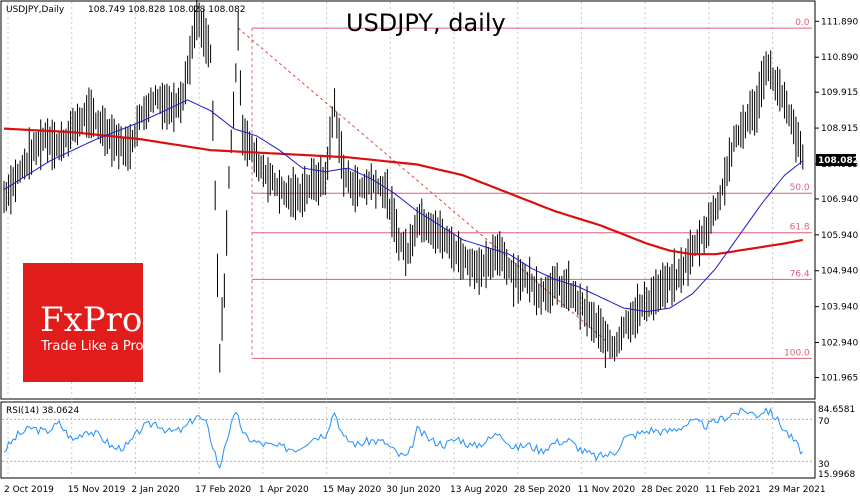 This screenshot has width=860, height=504. I want to click on x-tick-label: 1 Apr 2020, so click(284, 490).